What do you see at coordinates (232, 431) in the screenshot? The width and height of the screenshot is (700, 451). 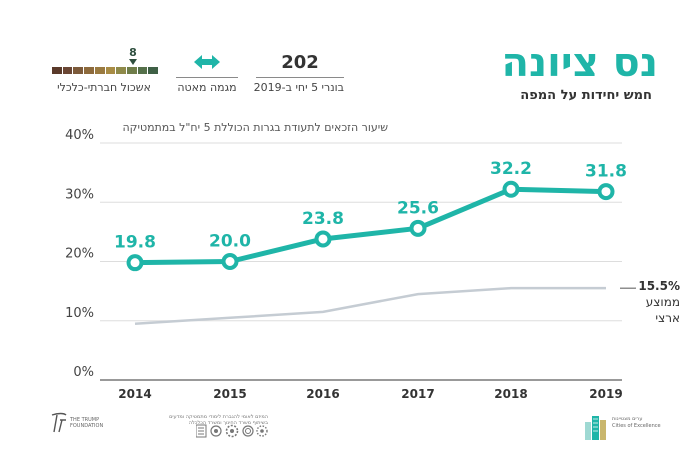 I see `partner-logos-icon` at bounding box center [232, 431].